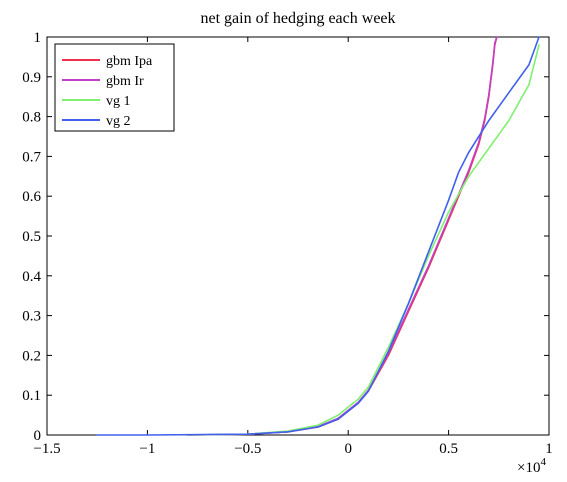 Image resolution: width=567 pixels, height=482 pixels. What do you see at coordinates (38, 436) in the screenshot?
I see `y-tick-label: 0` at bounding box center [38, 436].